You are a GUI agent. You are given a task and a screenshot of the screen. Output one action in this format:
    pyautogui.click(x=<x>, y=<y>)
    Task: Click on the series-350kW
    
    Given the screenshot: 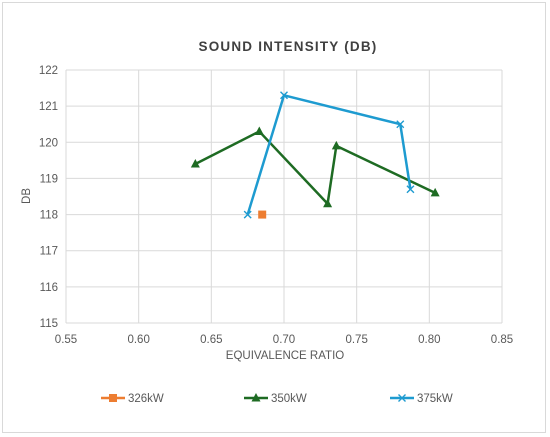 What is the action you would take?
    pyautogui.click(x=315, y=167)
    